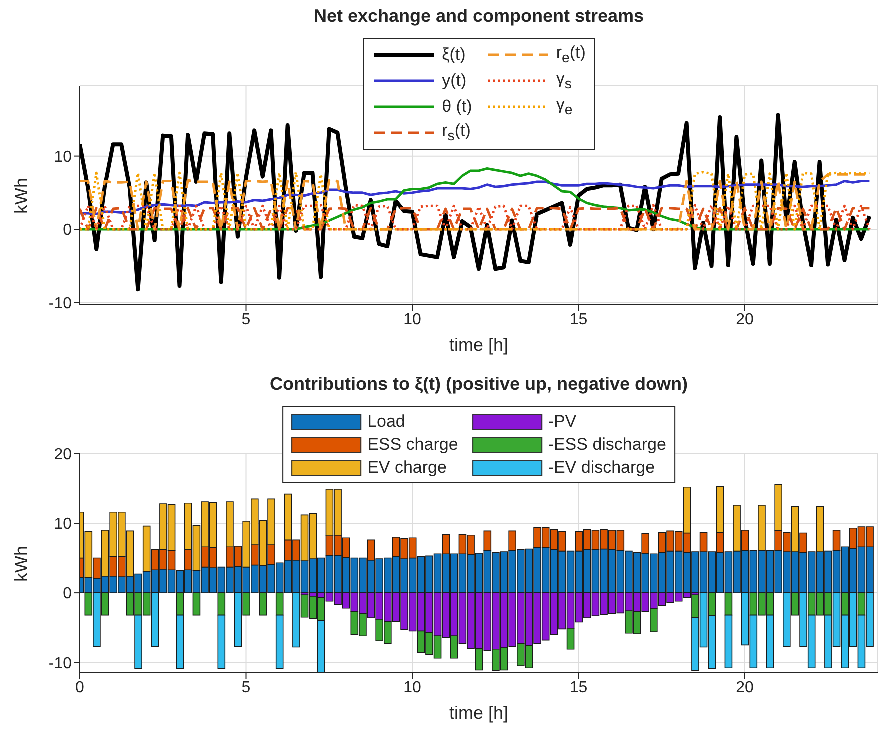 Image resolution: width=880 pixels, height=736 pixels. Describe the element at coordinates (479, 384) in the screenshot. I see `chart-title: Contributions to ξ(t) (positive up, negative down)` at that location.